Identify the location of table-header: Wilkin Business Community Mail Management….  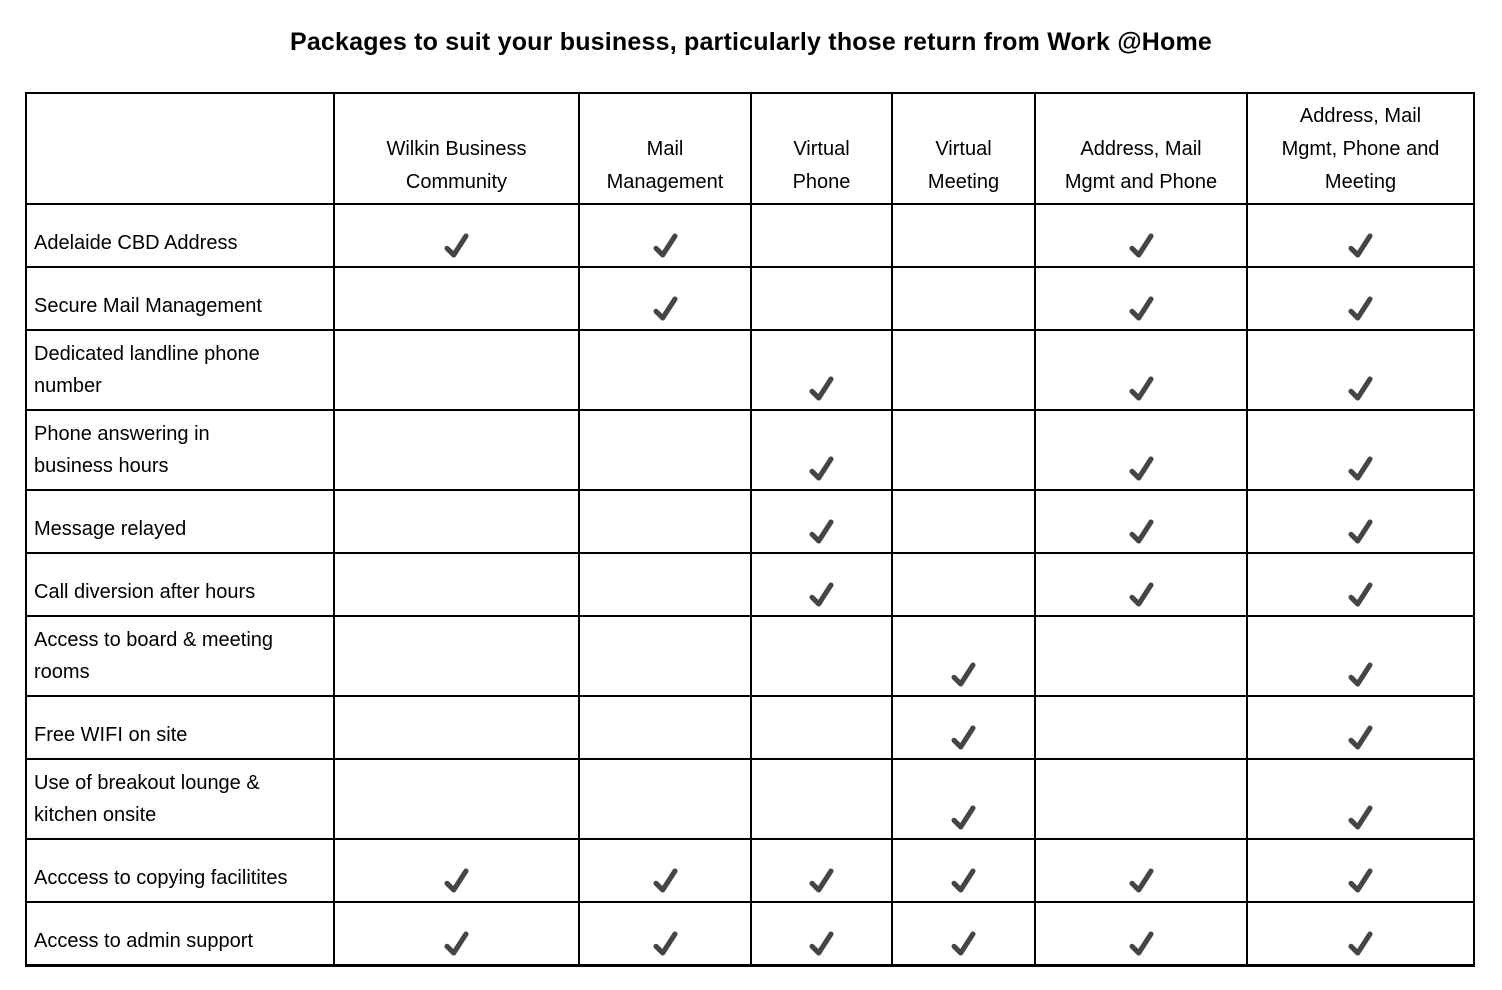
(750, 148).